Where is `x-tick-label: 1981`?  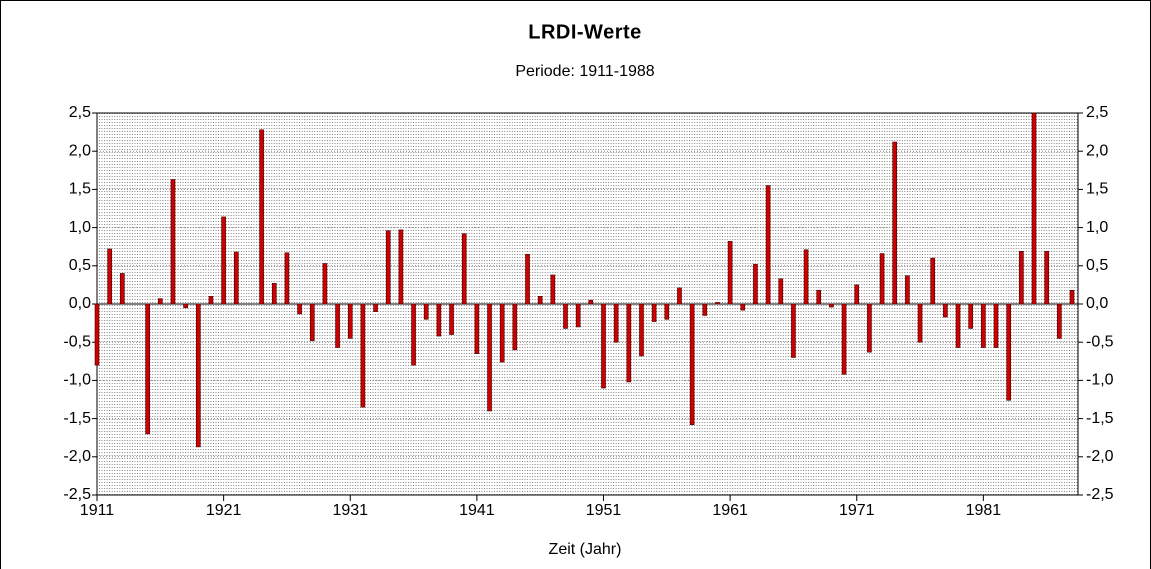
x-tick-label: 1981 is located at coordinates (984, 510).